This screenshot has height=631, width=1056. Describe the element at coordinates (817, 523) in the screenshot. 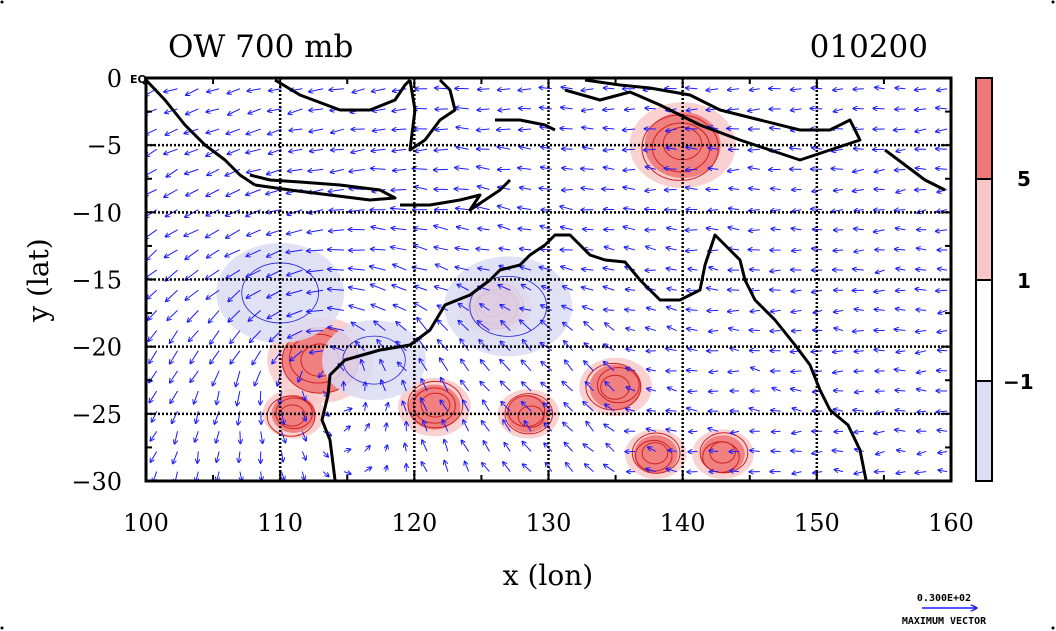

I see `x-tick-label-5: 150` at that location.